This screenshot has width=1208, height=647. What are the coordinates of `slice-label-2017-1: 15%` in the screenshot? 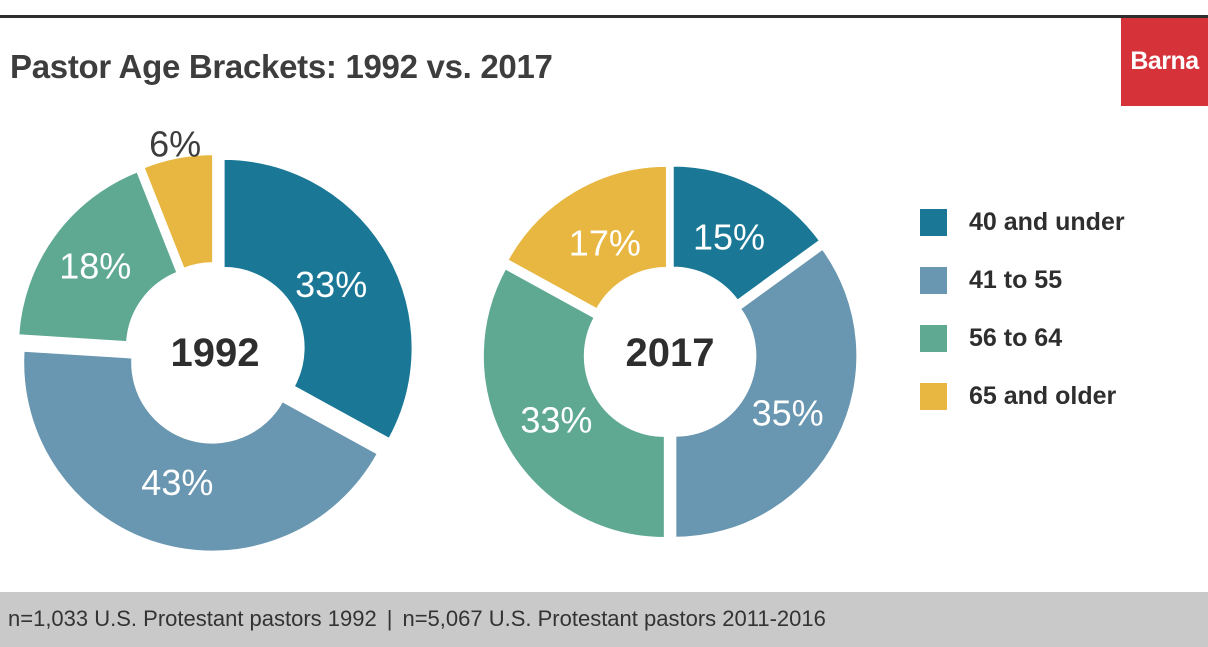 It's located at (729, 237).